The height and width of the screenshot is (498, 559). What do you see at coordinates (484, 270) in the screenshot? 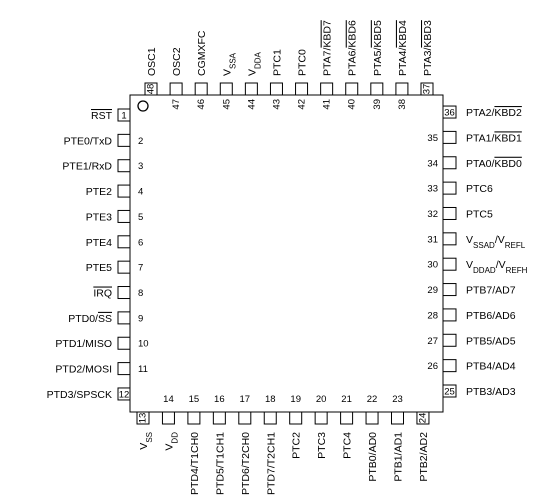
I see `label-segment: DDAD` at bounding box center [484, 270].